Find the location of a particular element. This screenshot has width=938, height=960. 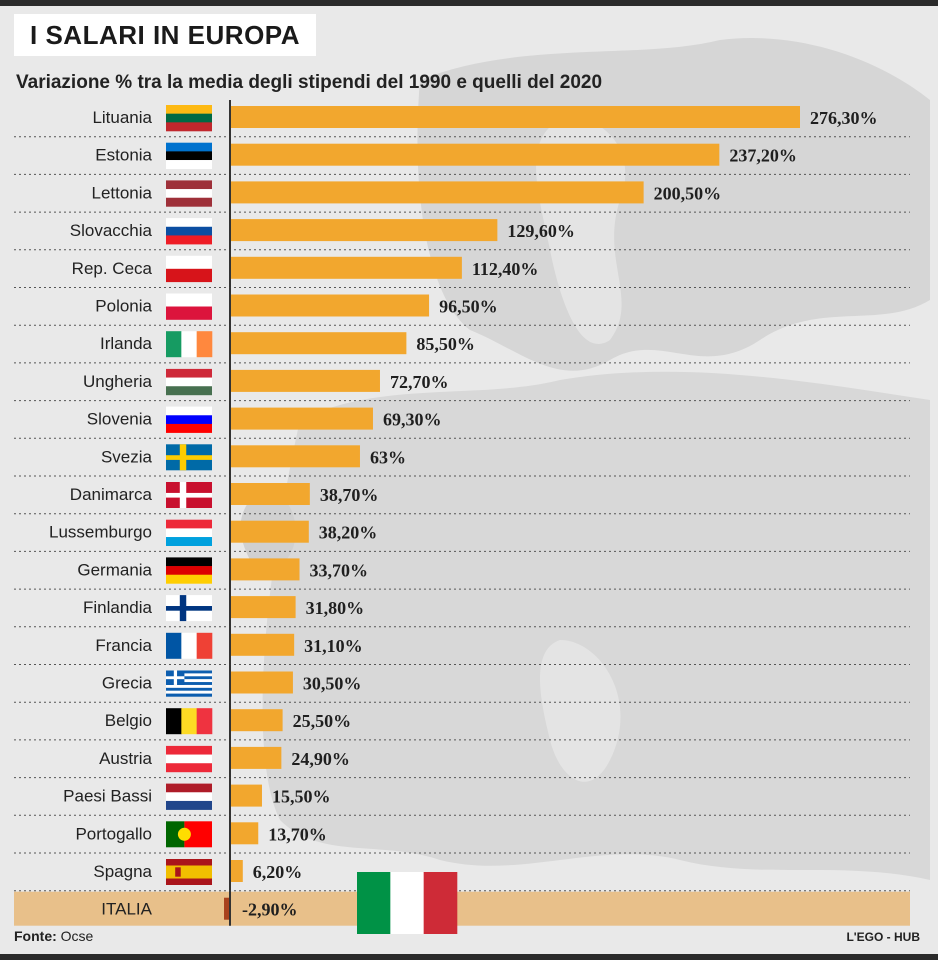

luxembourg-flag-icon is located at coordinates (189, 532).